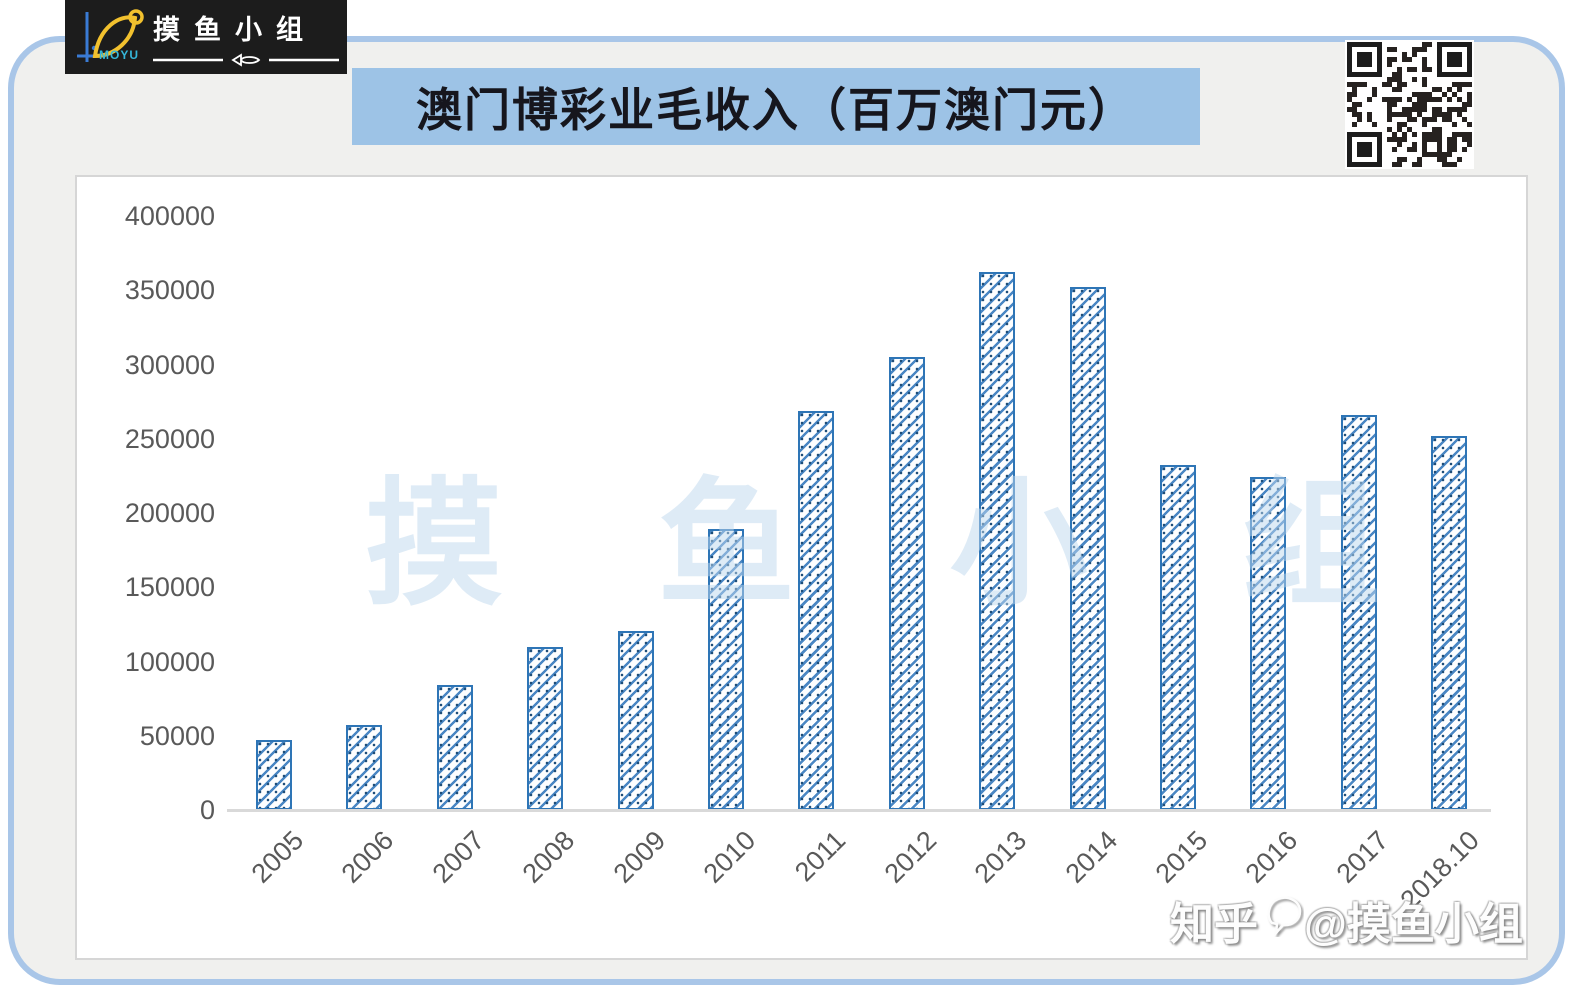 This screenshot has width=1573, height=991. I want to click on x-tick-label: 2010, so click(729, 857).